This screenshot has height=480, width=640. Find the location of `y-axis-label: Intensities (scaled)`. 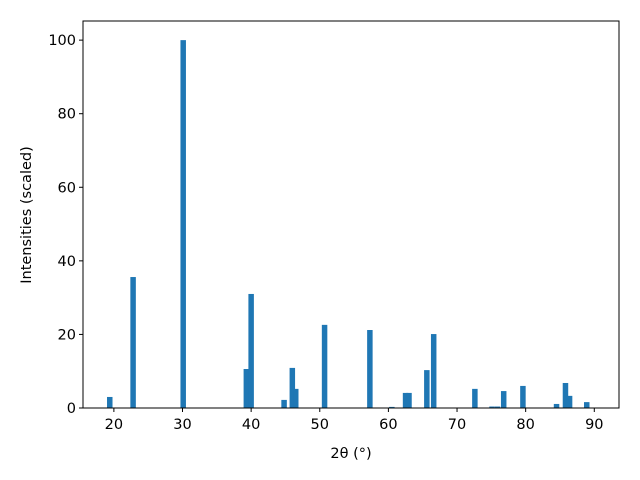

y-axis-label: Intensities (scaled) is located at coordinates (27, 215).